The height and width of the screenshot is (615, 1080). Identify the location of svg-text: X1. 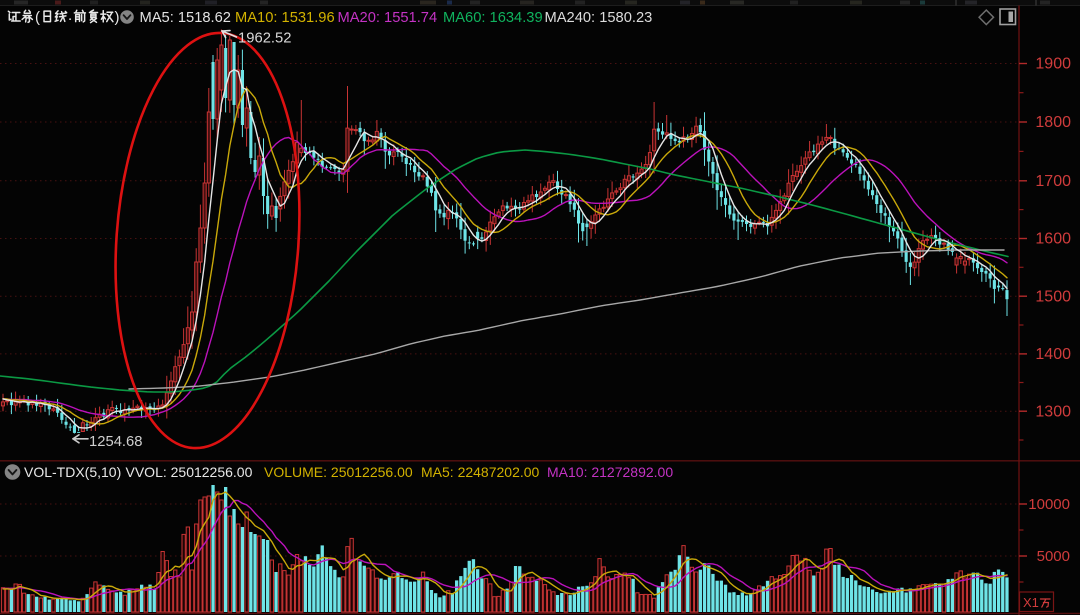
(1031, 602).